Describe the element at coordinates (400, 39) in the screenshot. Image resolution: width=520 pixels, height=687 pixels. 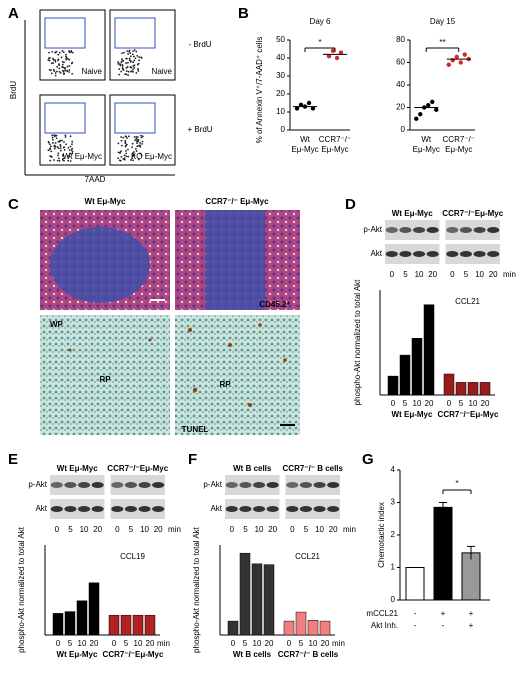
I see `y-tick-label: 80` at that location.